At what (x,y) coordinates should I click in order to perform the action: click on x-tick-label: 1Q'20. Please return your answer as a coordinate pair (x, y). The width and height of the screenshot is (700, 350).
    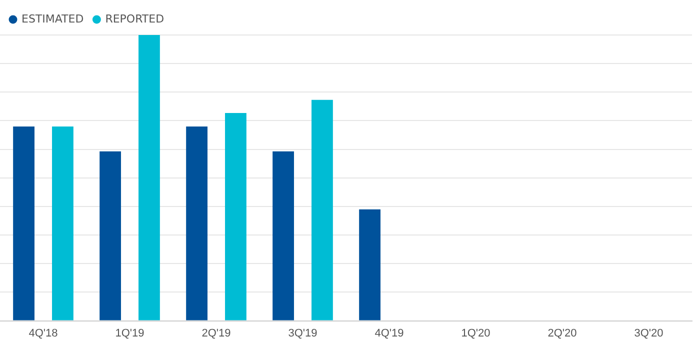
    Looking at the image, I should click on (475, 333).